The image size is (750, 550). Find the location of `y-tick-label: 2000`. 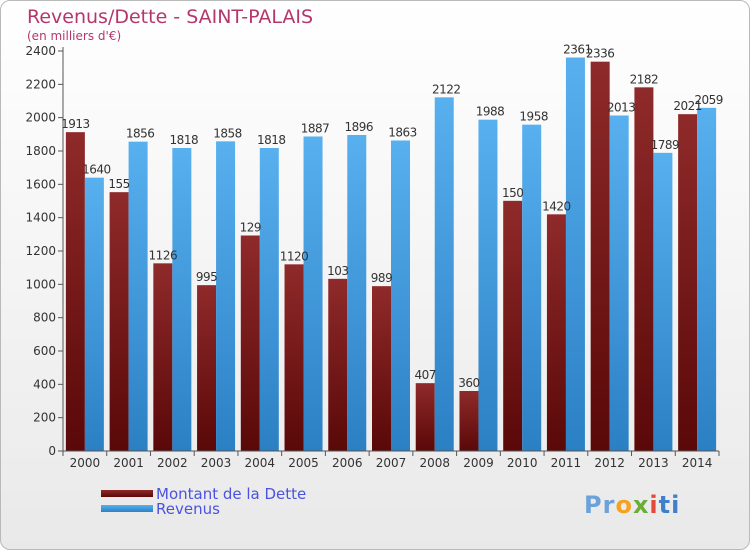

y-tick-label: 2000 is located at coordinates (40, 118).